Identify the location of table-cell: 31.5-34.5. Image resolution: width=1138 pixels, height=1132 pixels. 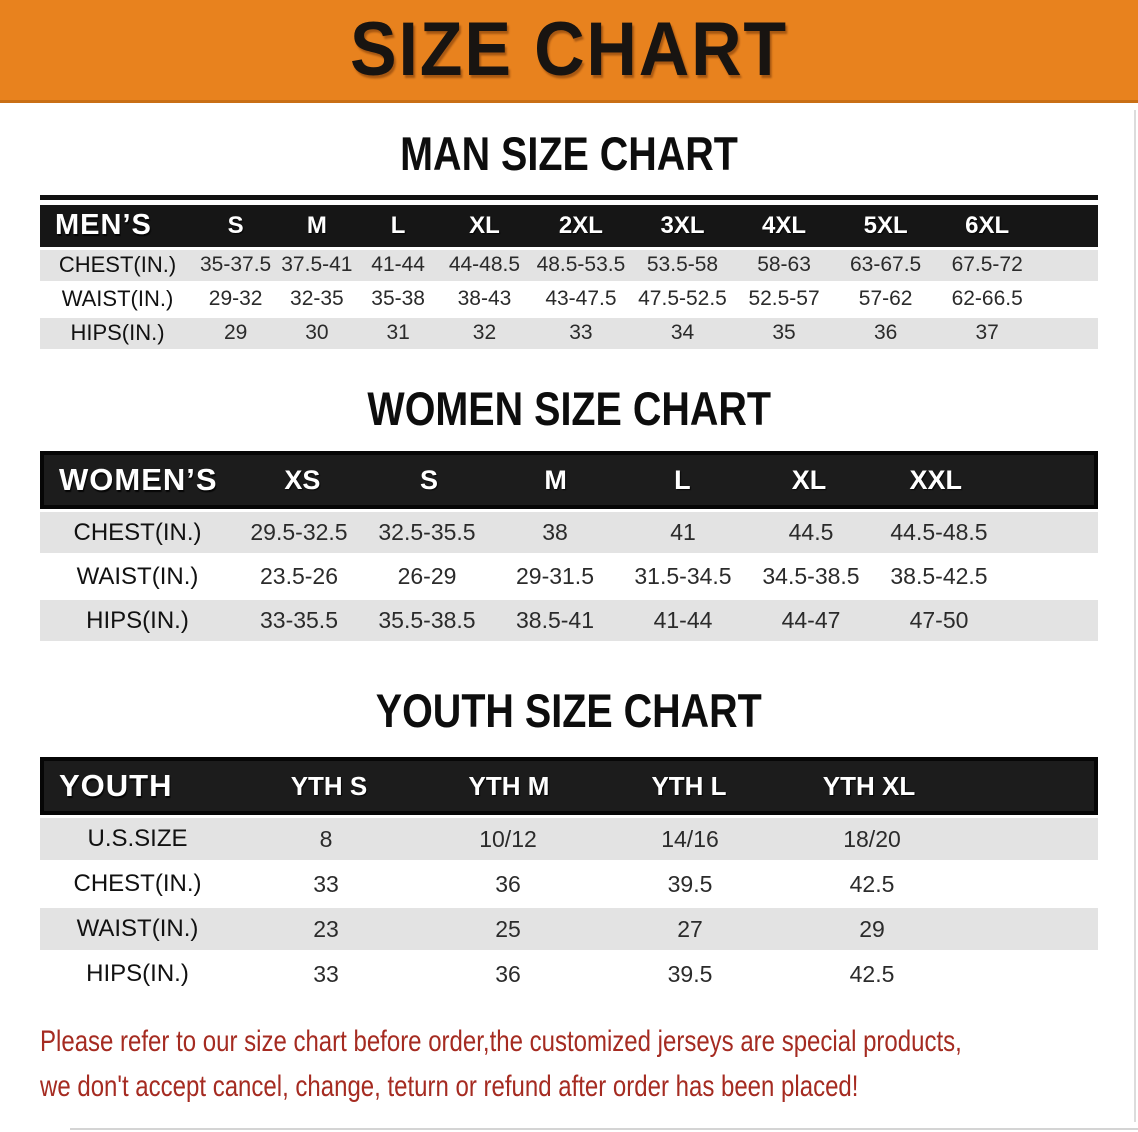
(683, 576).